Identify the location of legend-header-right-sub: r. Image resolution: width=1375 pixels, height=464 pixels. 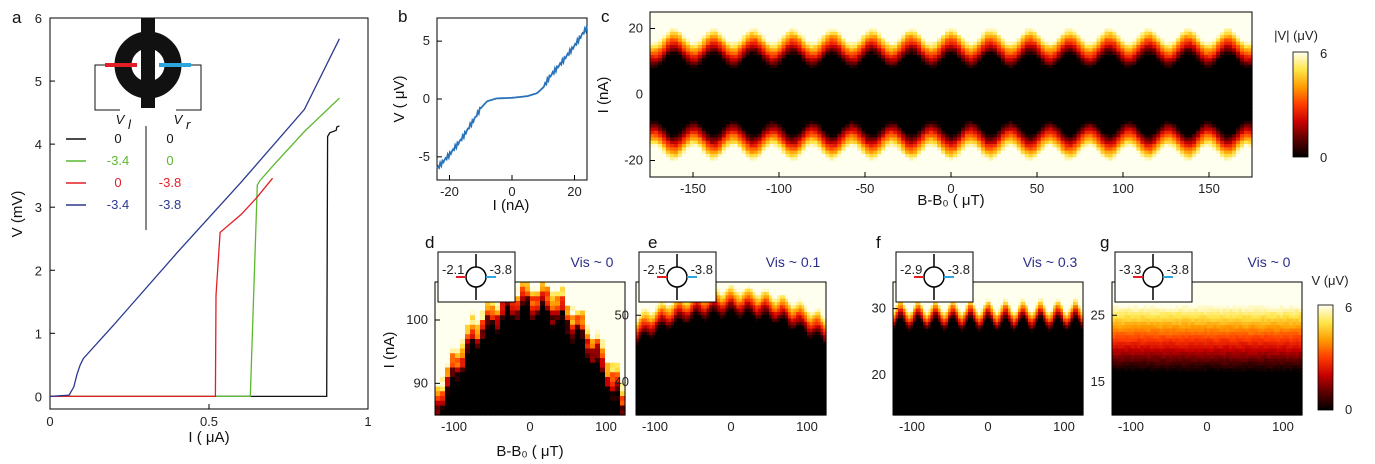
(188, 124).